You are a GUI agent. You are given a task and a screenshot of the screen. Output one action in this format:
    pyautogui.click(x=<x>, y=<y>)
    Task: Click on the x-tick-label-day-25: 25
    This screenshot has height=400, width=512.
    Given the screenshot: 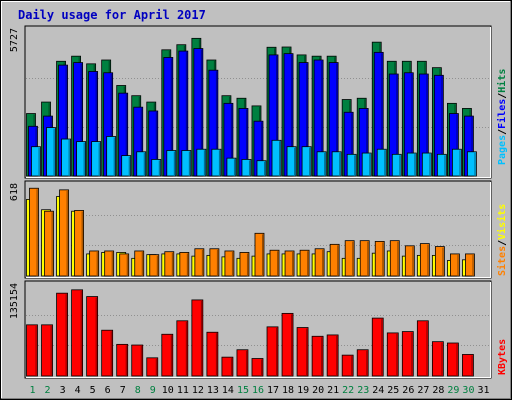 What is the action you would take?
    pyautogui.click(x=393, y=390)
    